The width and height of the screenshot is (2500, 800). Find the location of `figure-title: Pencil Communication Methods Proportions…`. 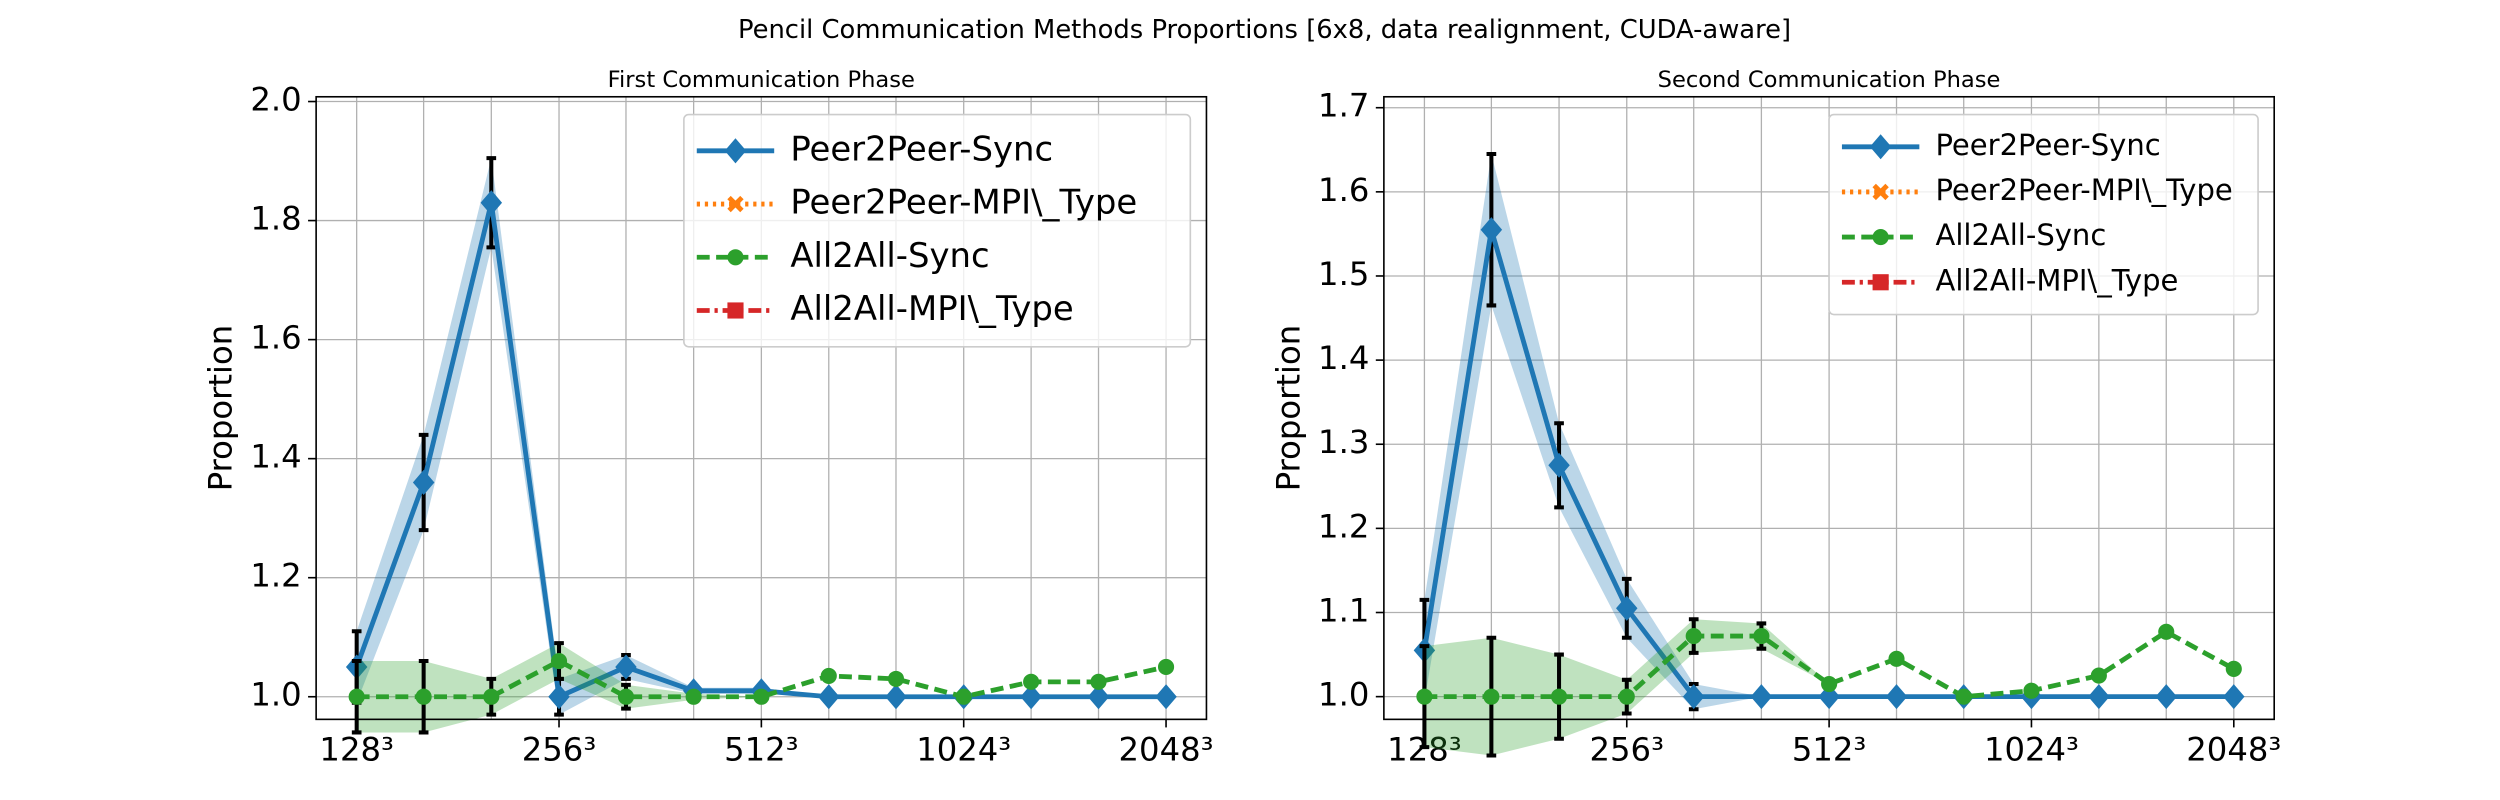

figure-title: Pencil Communication Methods Proportions… is located at coordinates (1264, 30).